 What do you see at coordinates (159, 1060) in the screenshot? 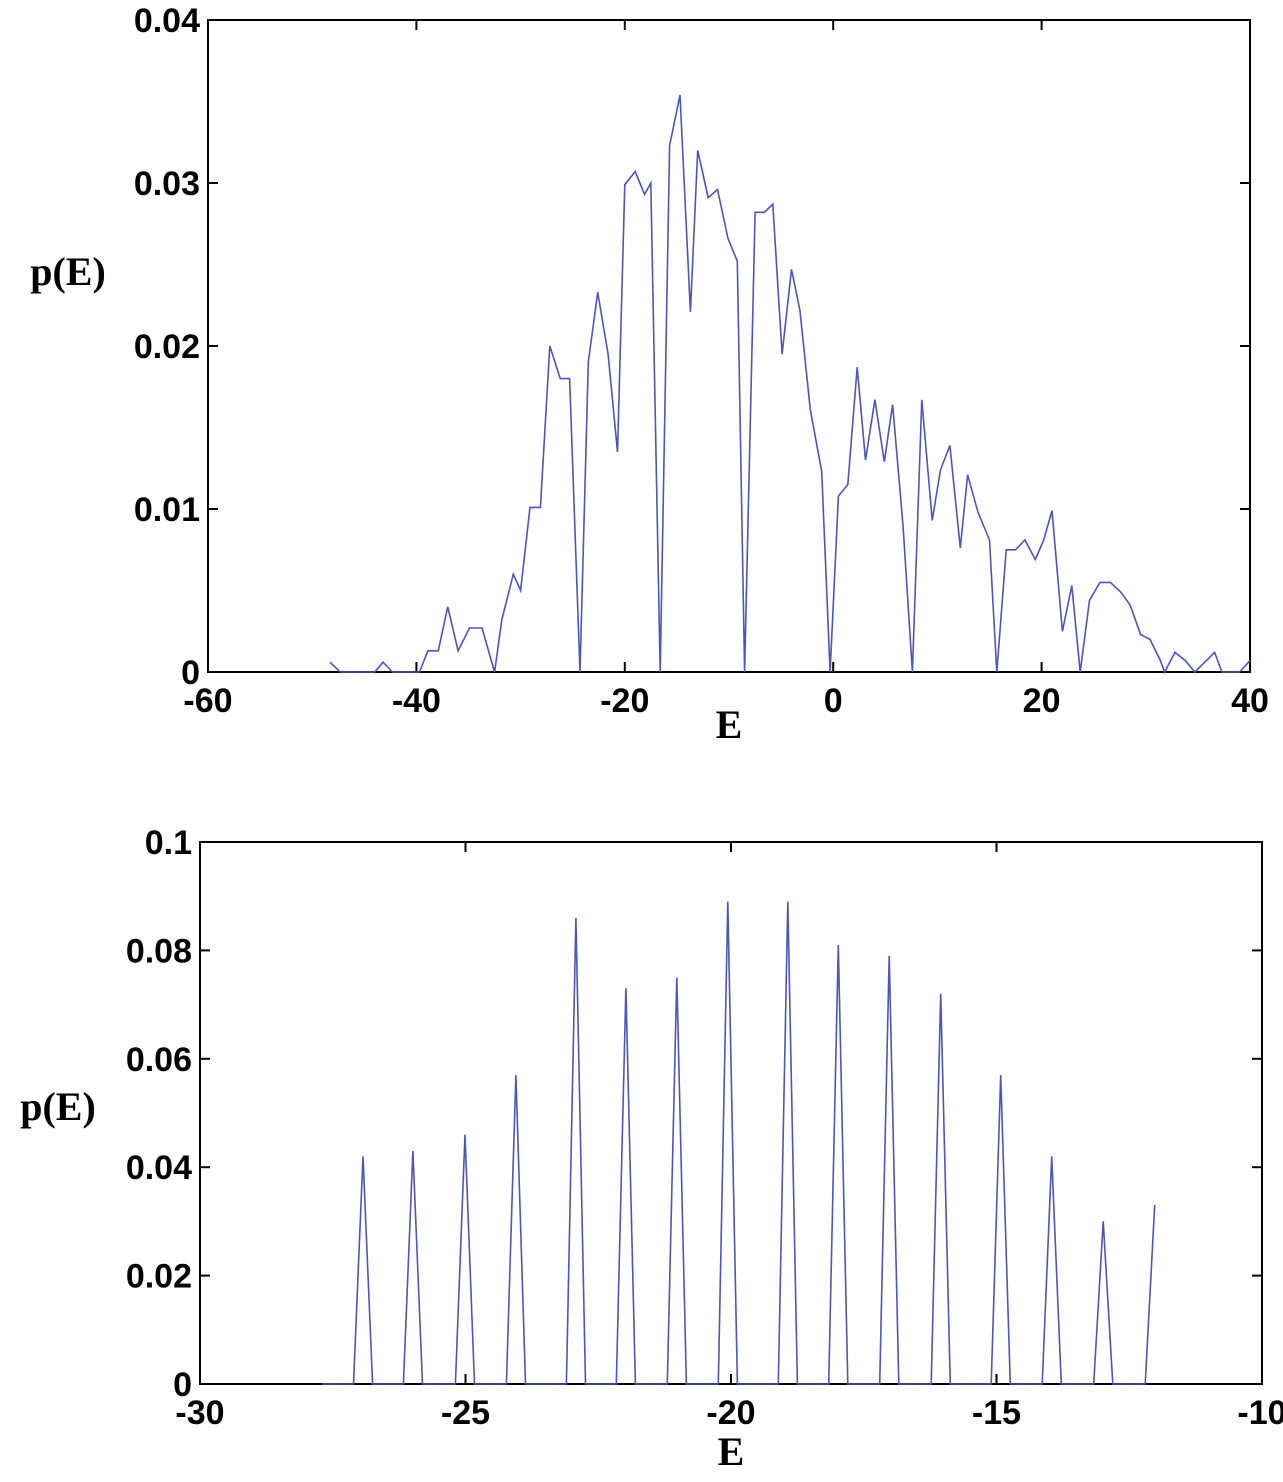
I see `y-tick-label: 0.06` at bounding box center [159, 1060].